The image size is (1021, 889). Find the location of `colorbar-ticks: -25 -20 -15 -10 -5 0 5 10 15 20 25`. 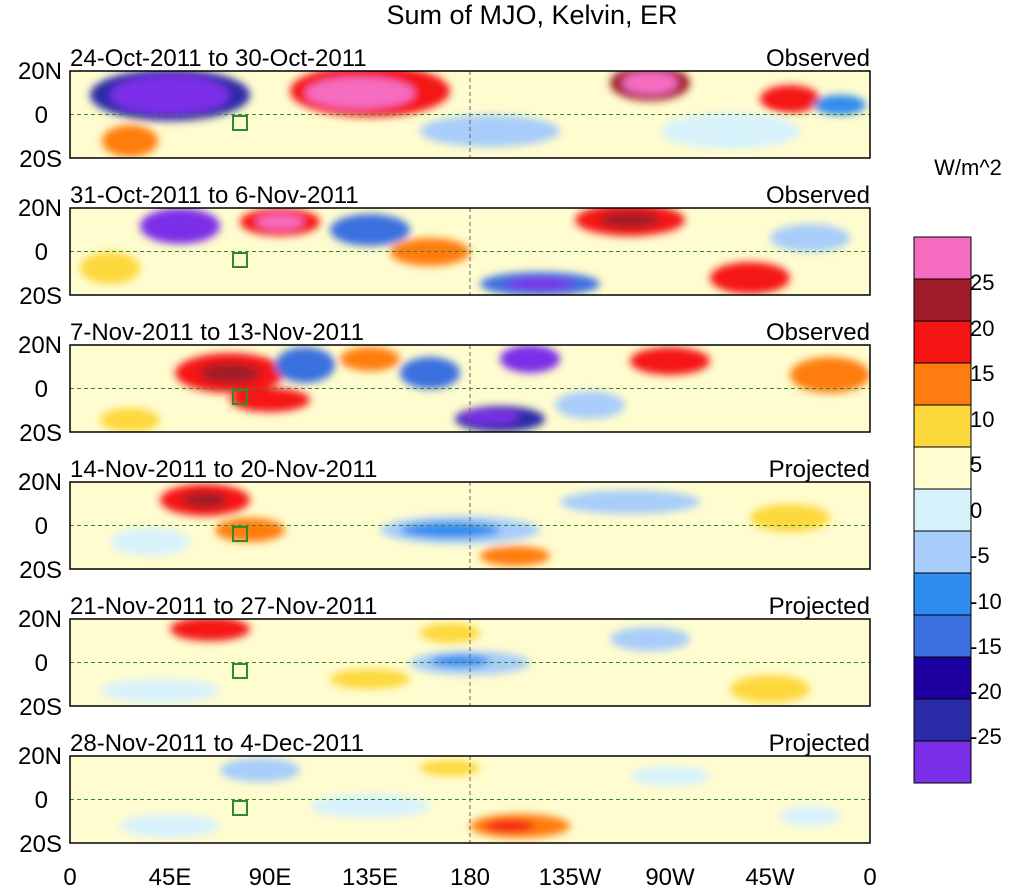

colorbar-ticks: -25 -20 -15 -10 -5 0 5 10 15 20 25 is located at coordinates (986, 509).